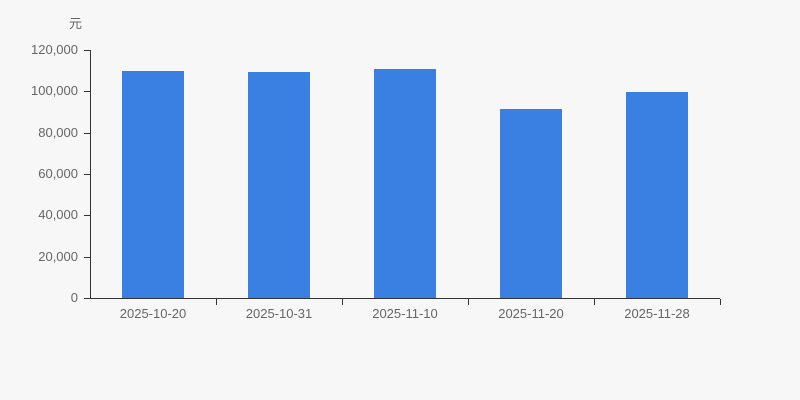 This screenshot has width=800, height=400. I want to click on x-axis-tick-label: 2025-11-28, so click(657, 313).